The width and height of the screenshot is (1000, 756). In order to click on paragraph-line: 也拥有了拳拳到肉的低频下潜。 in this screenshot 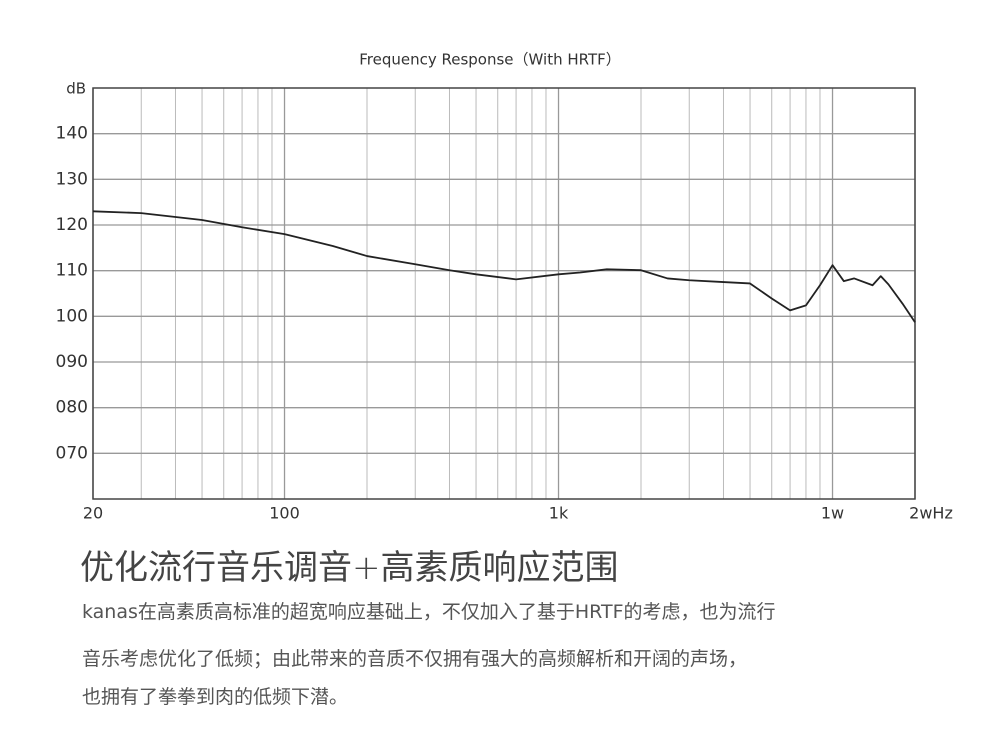, I will do `click(215, 697)`.